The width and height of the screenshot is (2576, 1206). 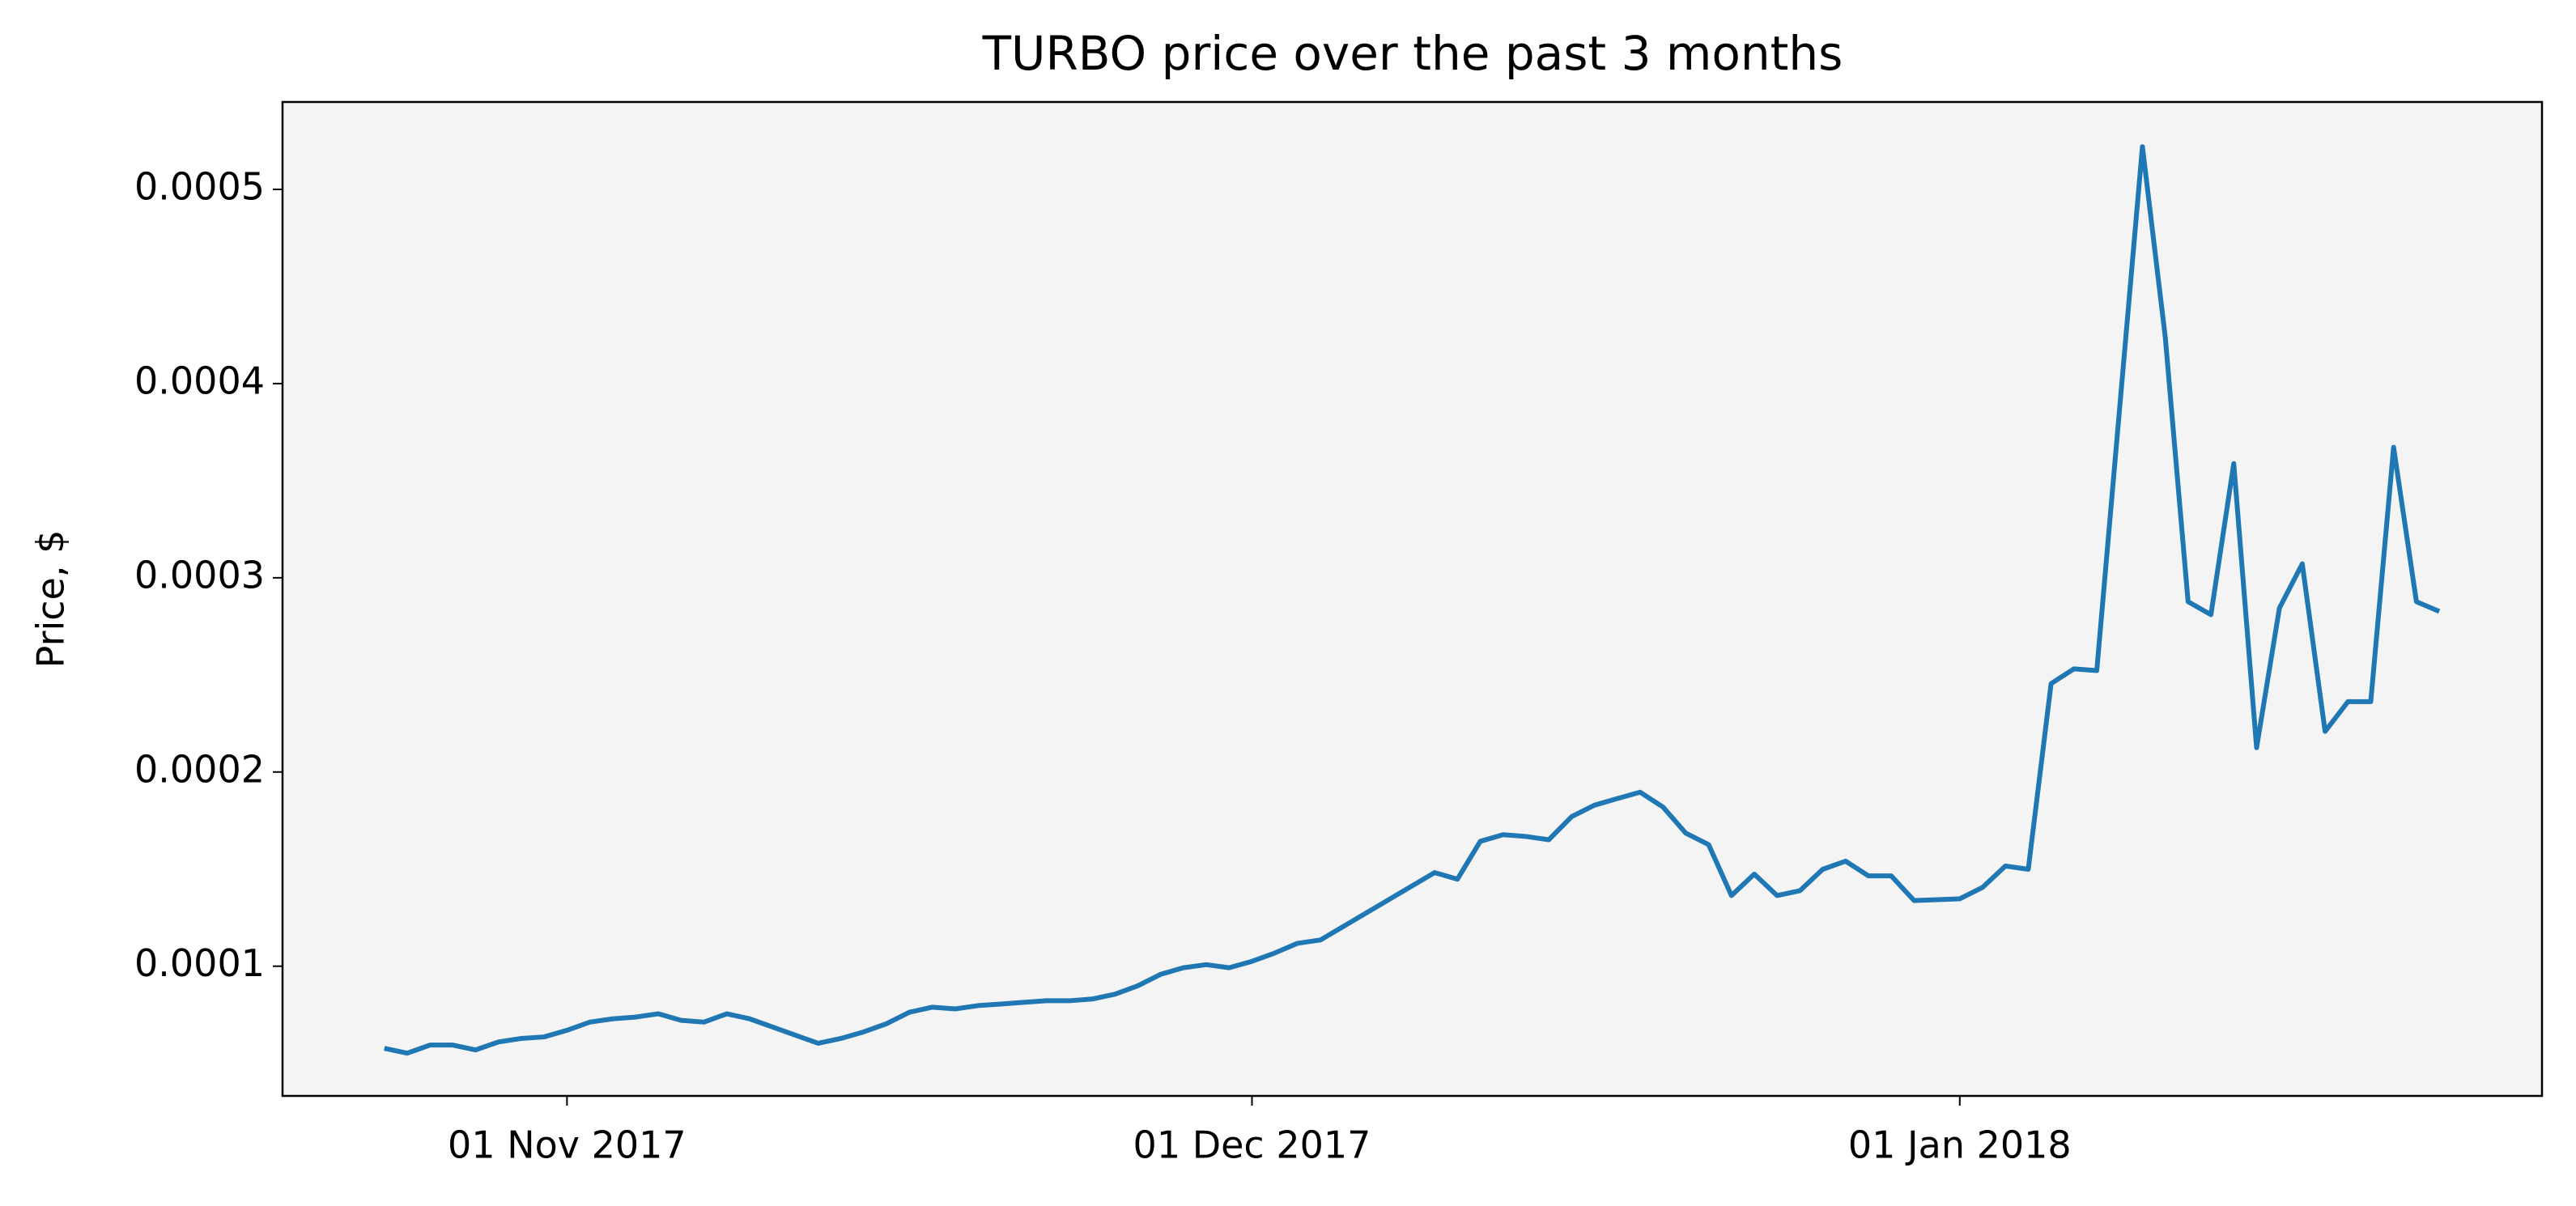 I want to click on y-tick-label: 0.0005, so click(x=200, y=186).